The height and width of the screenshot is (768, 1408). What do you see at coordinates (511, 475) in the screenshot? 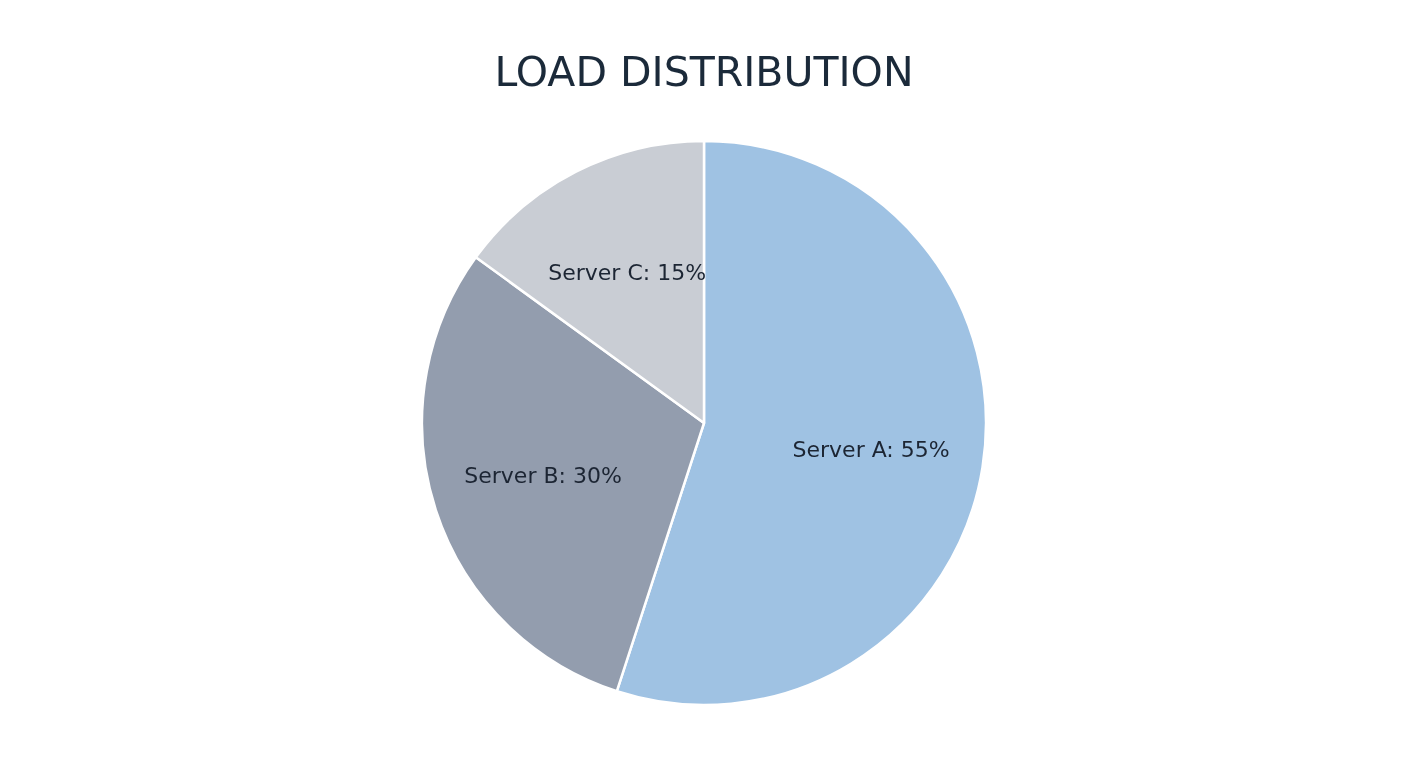
I see `slice-label: Server B` at bounding box center [511, 475].